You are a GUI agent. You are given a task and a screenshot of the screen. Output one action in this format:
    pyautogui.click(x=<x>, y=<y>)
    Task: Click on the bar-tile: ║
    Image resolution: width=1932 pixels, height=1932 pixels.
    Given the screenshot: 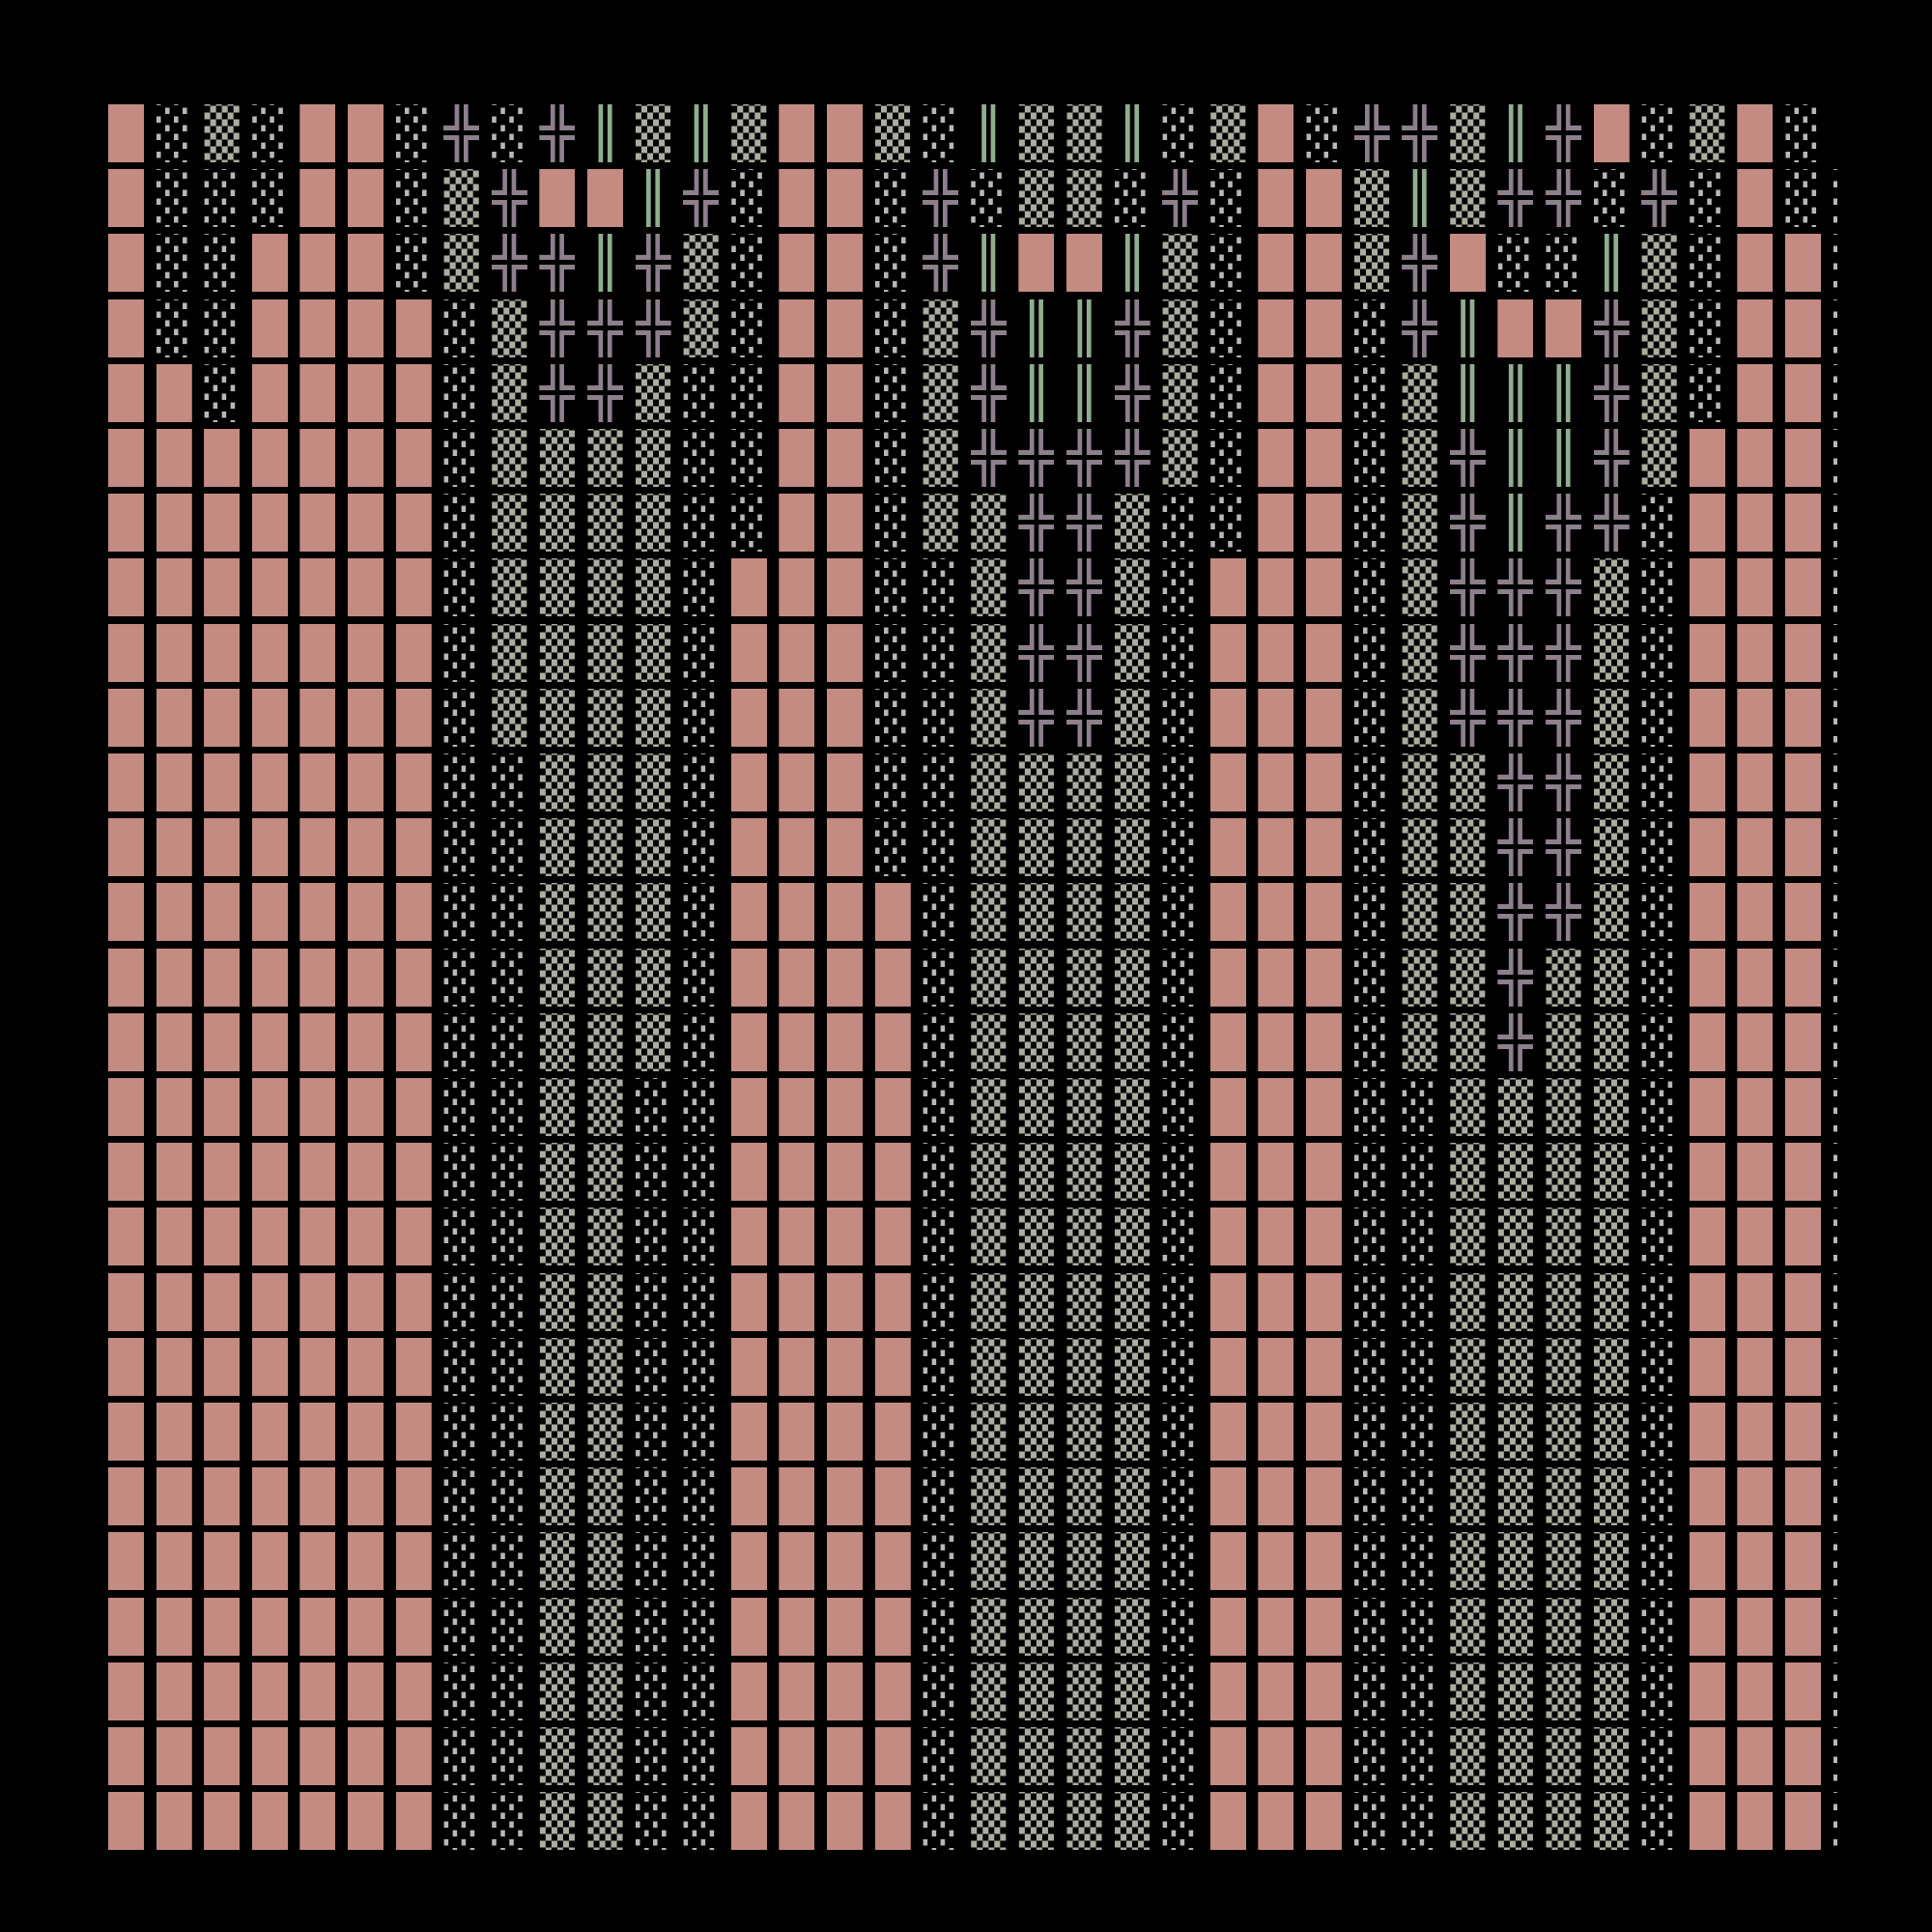 What is the action you would take?
    pyautogui.click(x=1084, y=327)
    